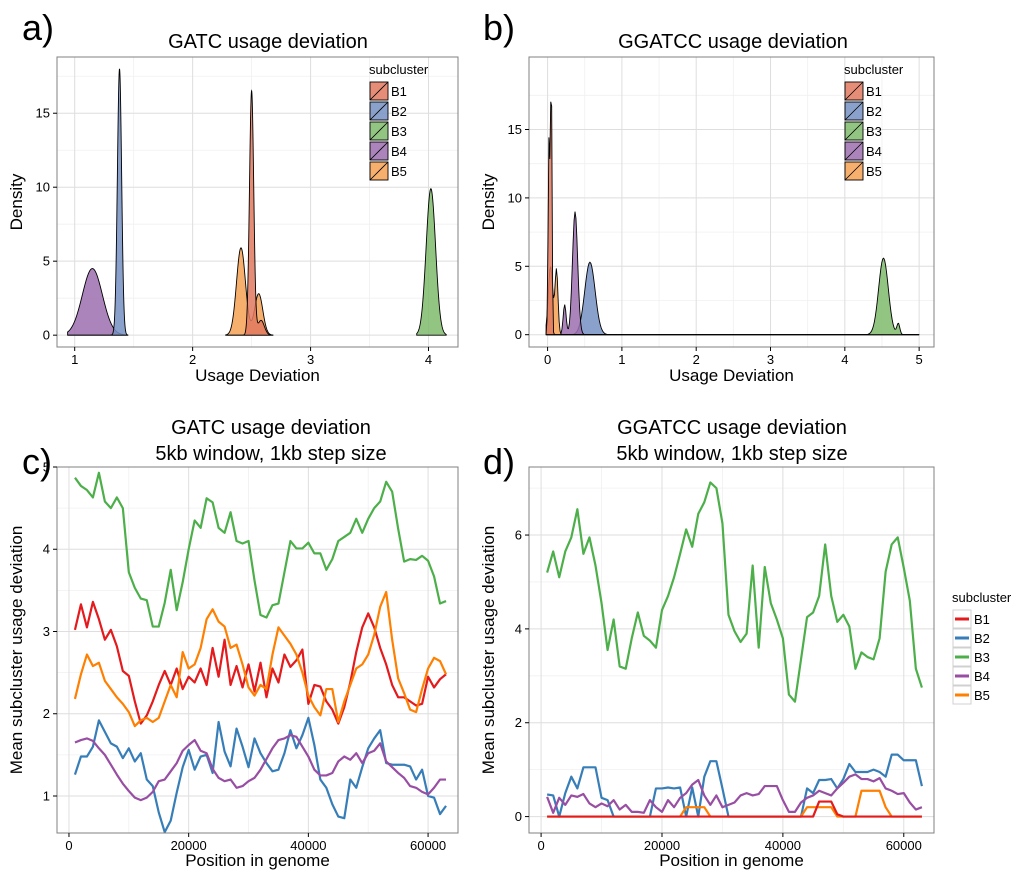 The height and width of the screenshot is (873, 1023). I want to click on x-tick-label: 40000, so click(308, 845).